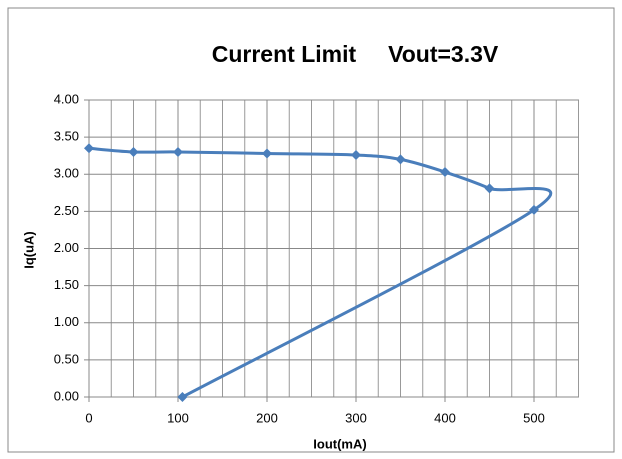 The width and height of the screenshot is (622, 459). I want to click on y-tick-label: 1.00, so click(66, 321).